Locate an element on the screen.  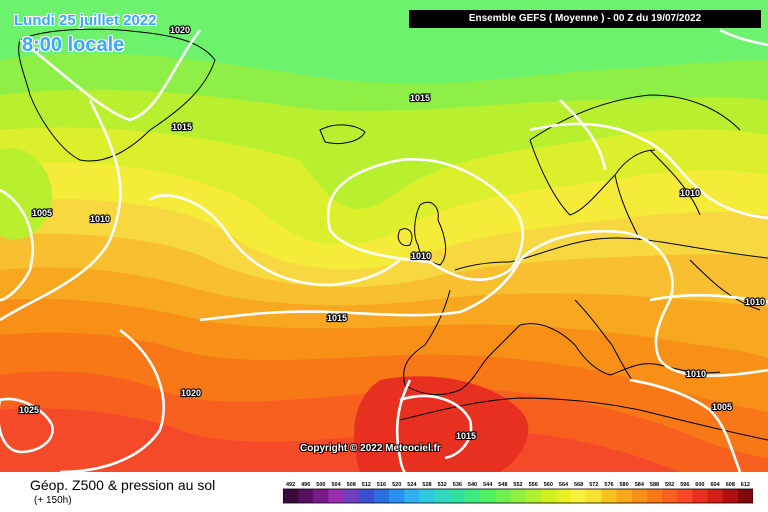
scale-level-label: 504 is located at coordinates (337, 485).